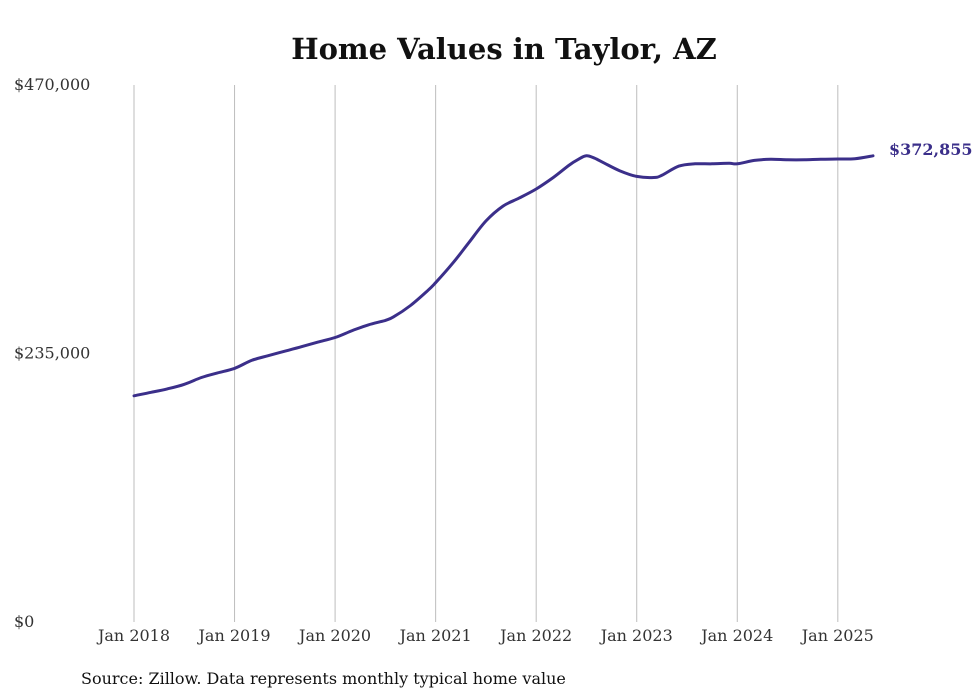 The width and height of the screenshot is (980, 699). Describe the element at coordinates (636, 635) in the screenshot. I see `x-tick-label: Jan 2023` at that location.